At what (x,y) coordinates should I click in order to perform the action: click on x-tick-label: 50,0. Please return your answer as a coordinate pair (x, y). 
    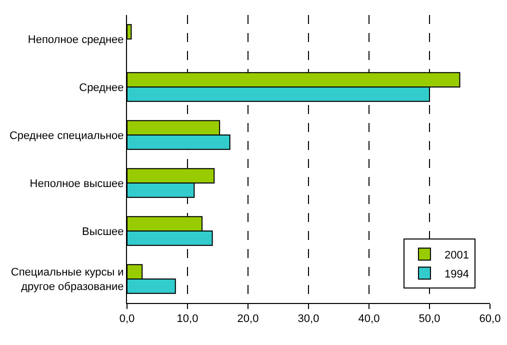
    Looking at the image, I should click on (429, 319).